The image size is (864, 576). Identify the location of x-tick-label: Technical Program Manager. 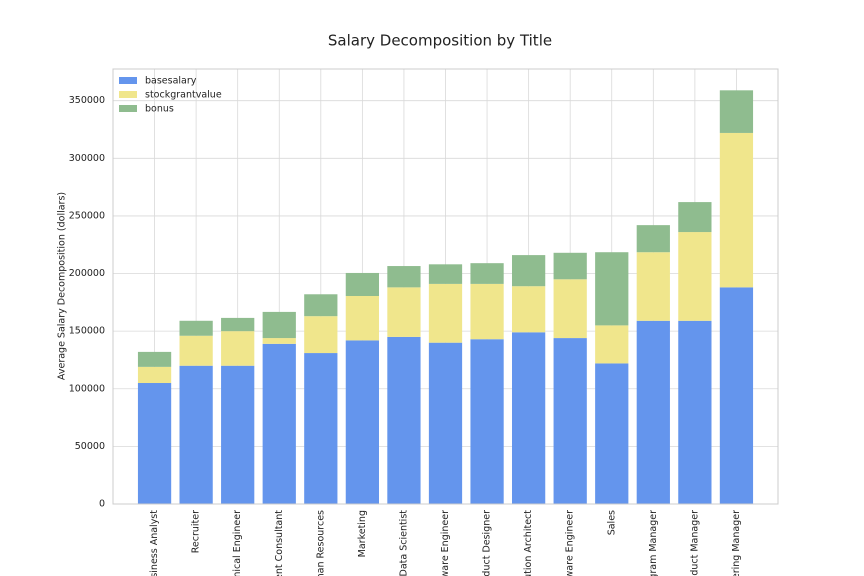
(653, 543).